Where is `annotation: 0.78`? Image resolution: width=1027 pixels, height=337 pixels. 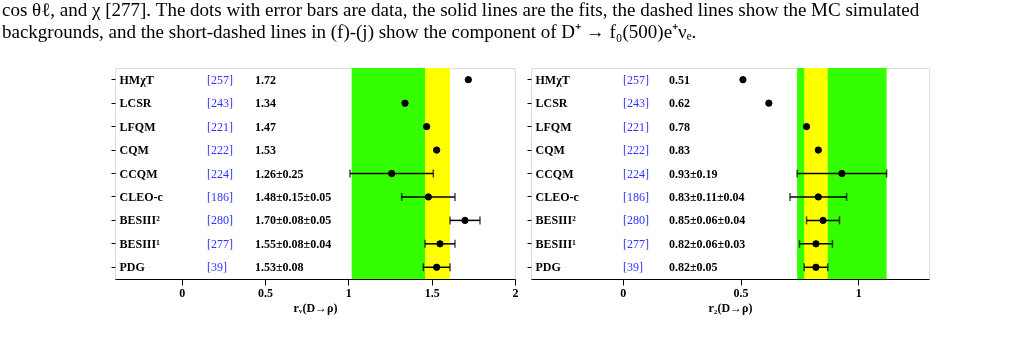
annotation: 0.78 is located at coordinates (679, 126).